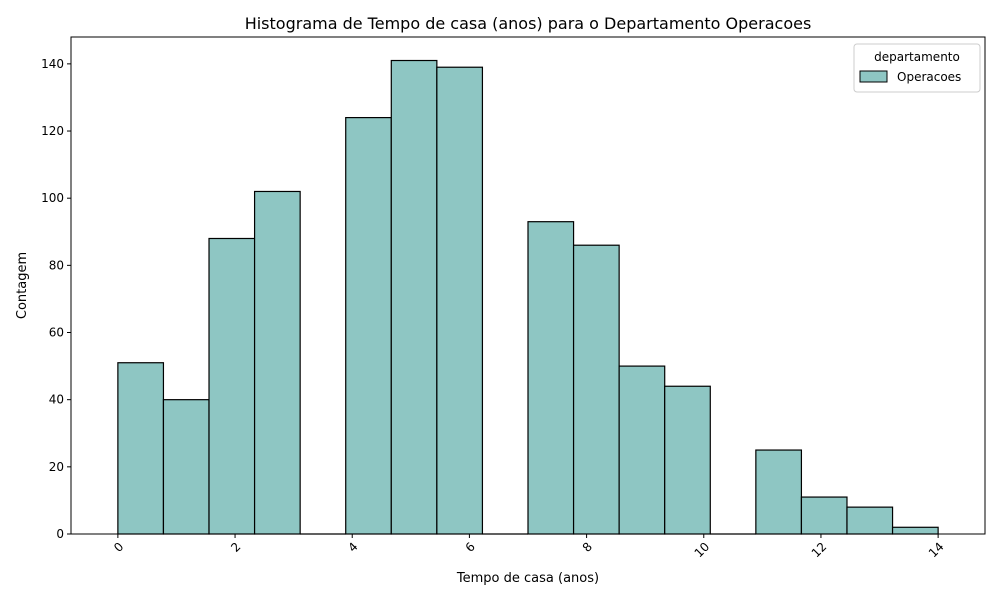 This screenshot has height=600, width=1000. I want to click on x-tick-label: 14, so click(936, 550).